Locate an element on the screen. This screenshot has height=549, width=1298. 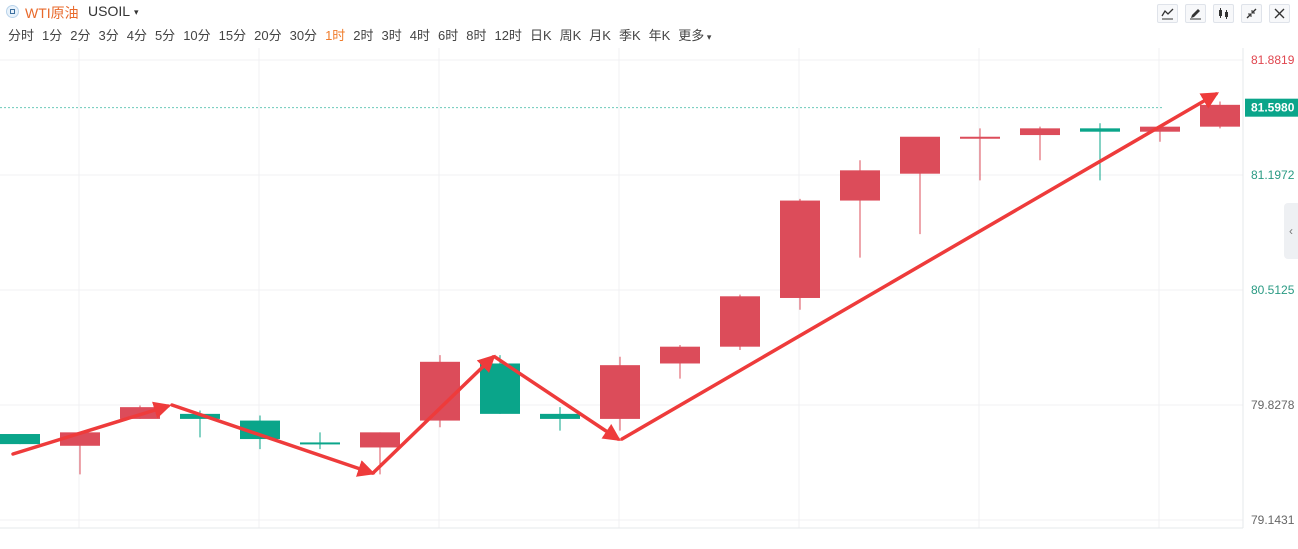
period-tab: 分时 is located at coordinates (21, 35).